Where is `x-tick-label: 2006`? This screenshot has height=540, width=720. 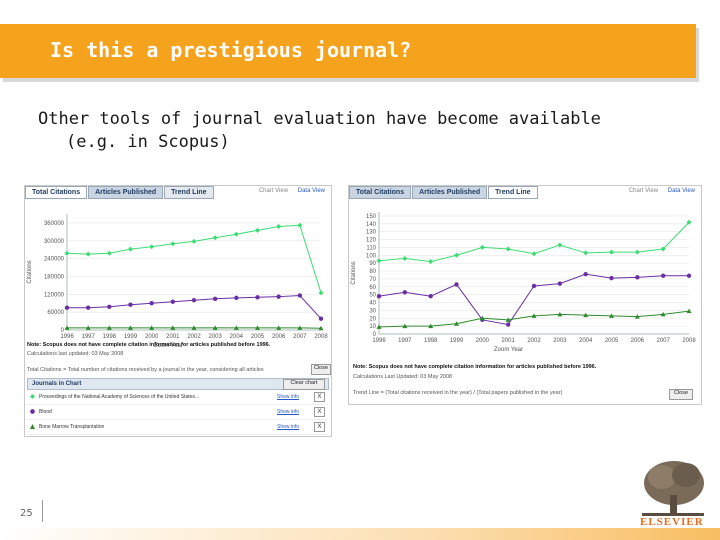
x-tick-label: 2006 is located at coordinates (279, 337).